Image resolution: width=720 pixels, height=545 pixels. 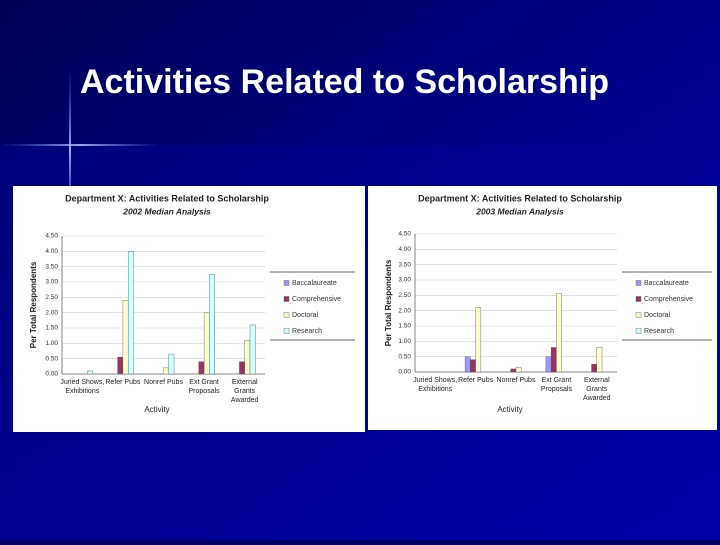 I want to click on chart-subtitle: 2003 Median Analysis, so click(x=519, y=211).